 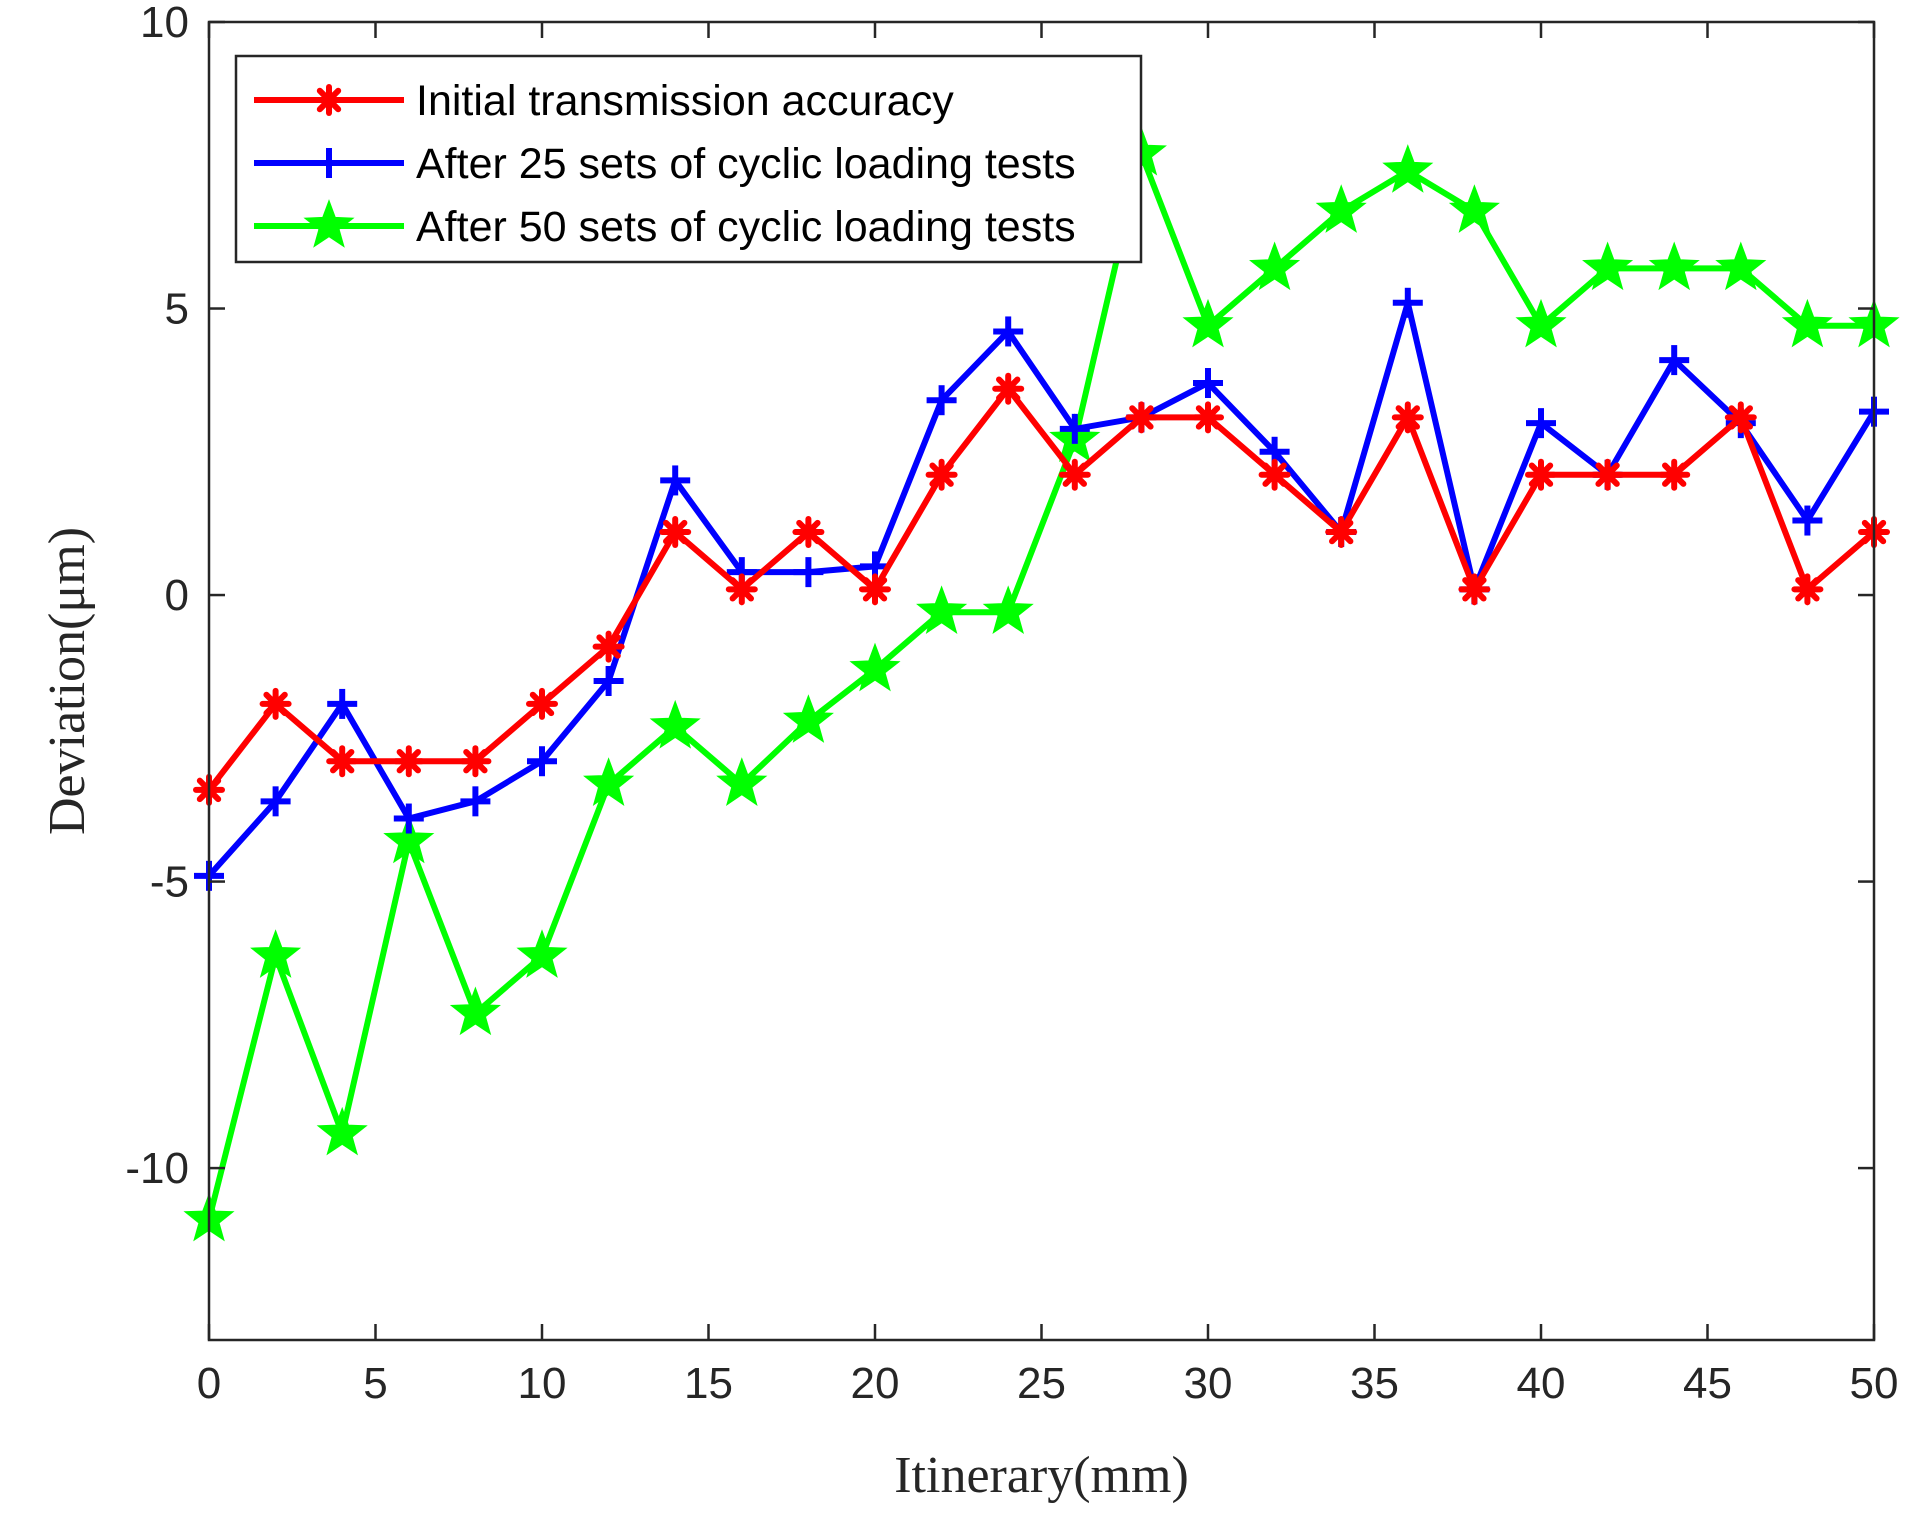 What do you see at coordinates (209, 1383) in the screenshot?
I see `x-tick-label: 0` at bounding box center [209, 1383].